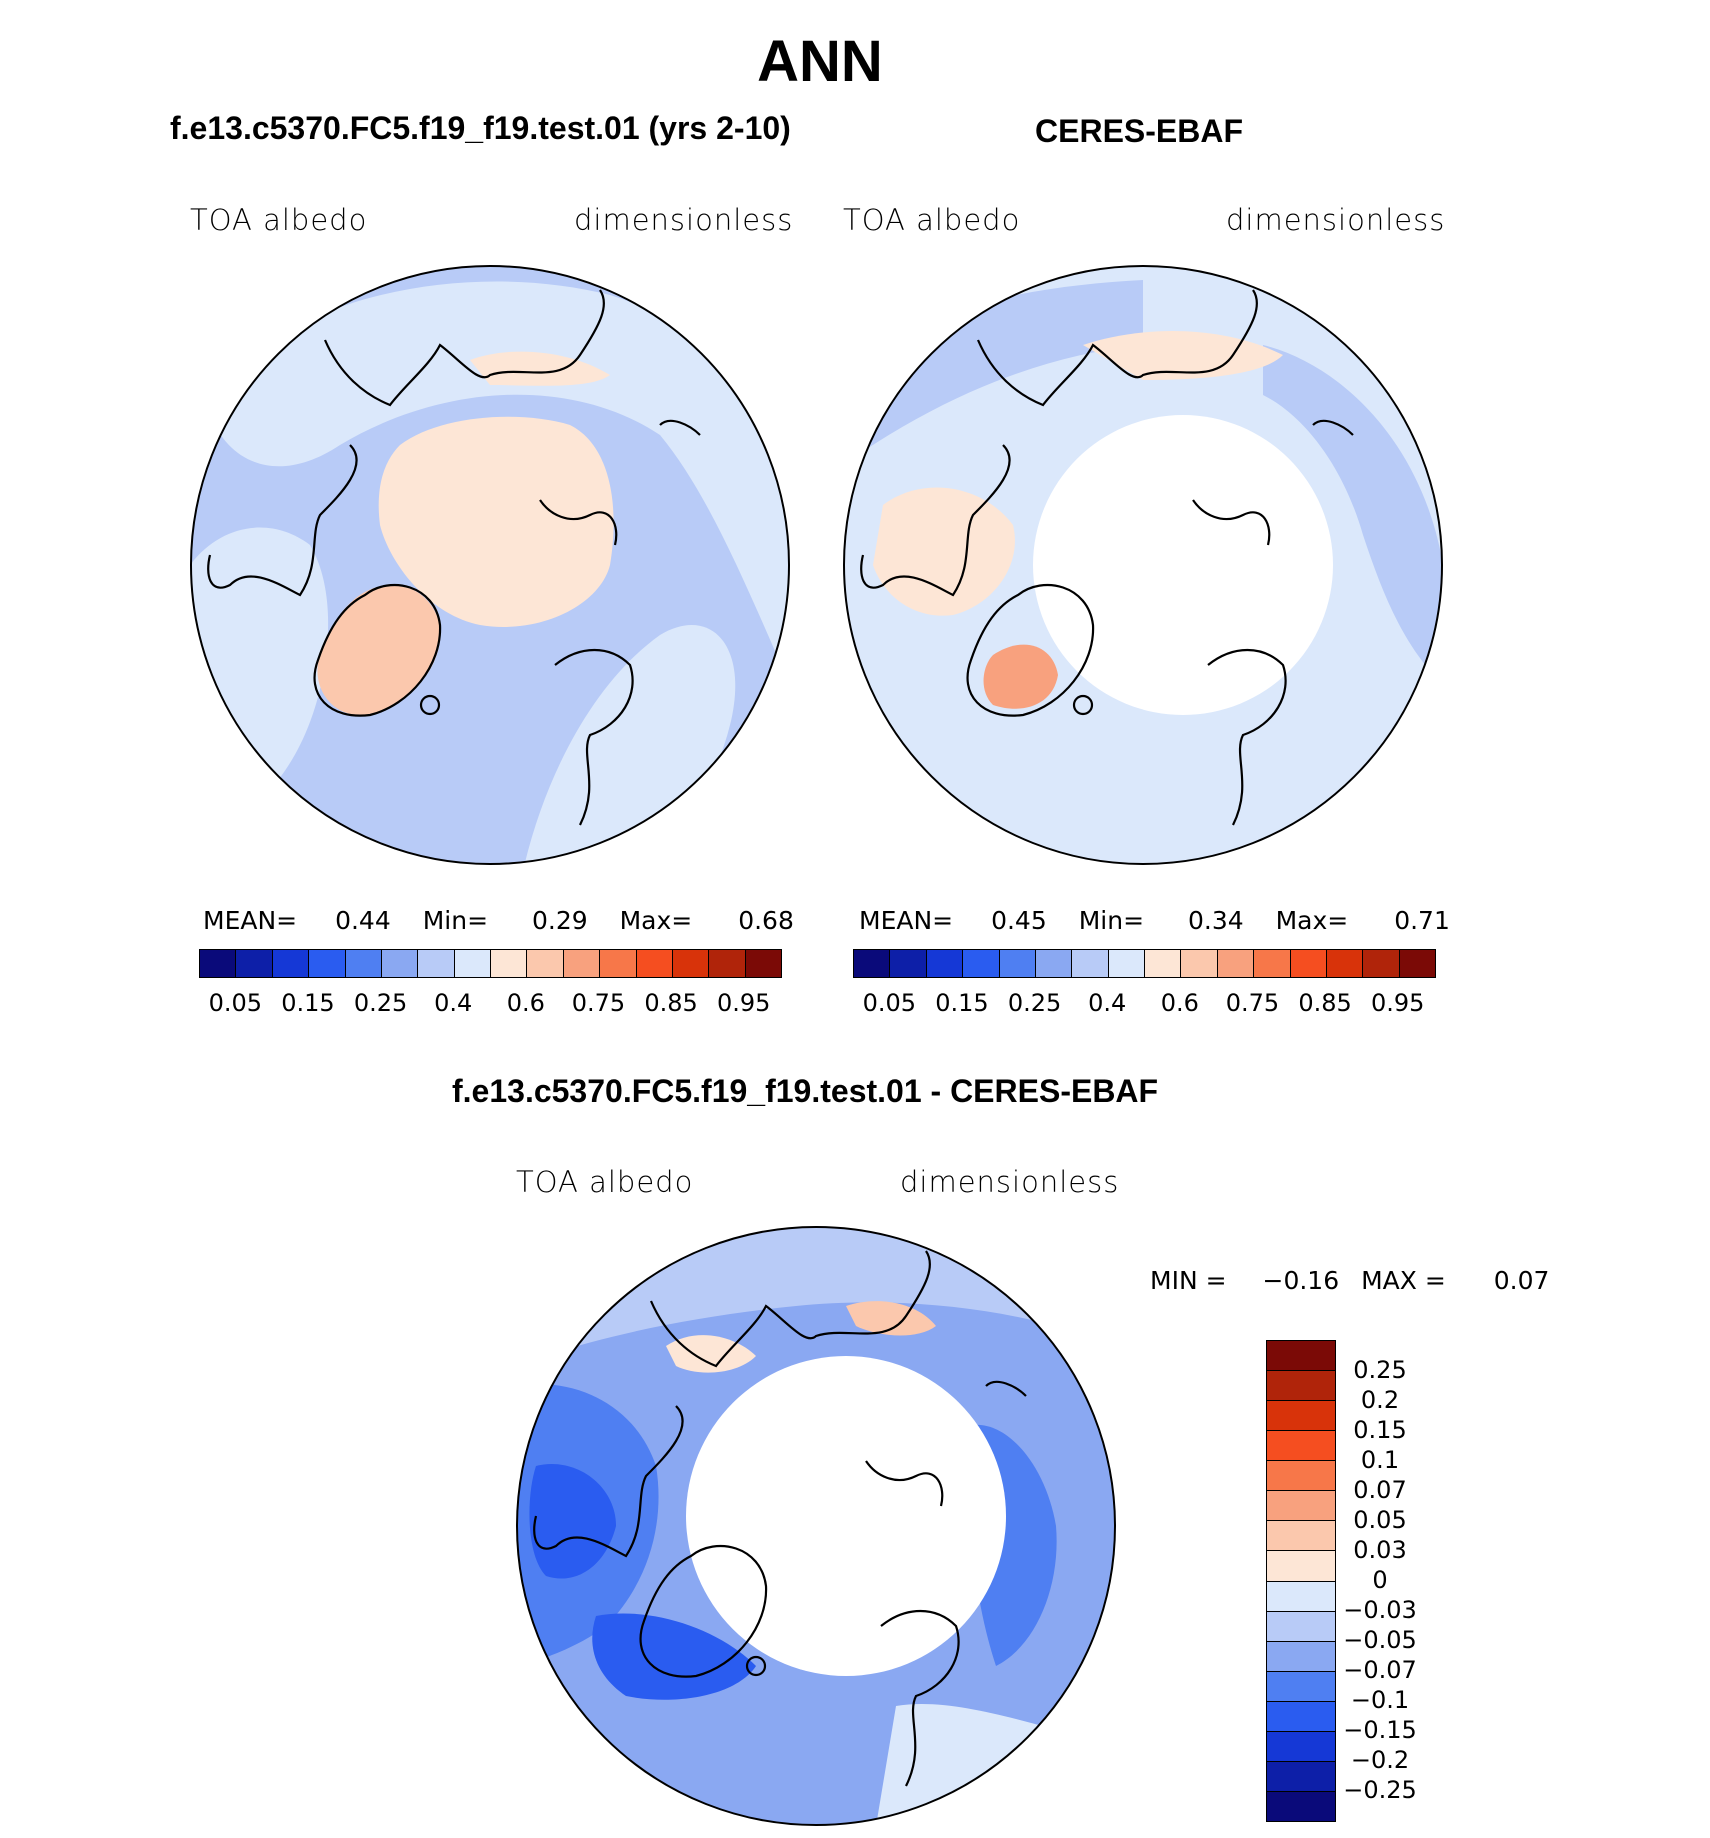 This screenshot has height=1838, width=1710. Describe the element at coordinates (363, 920) in the screenshot. I see `model-mean-value: 0.44` at that location.